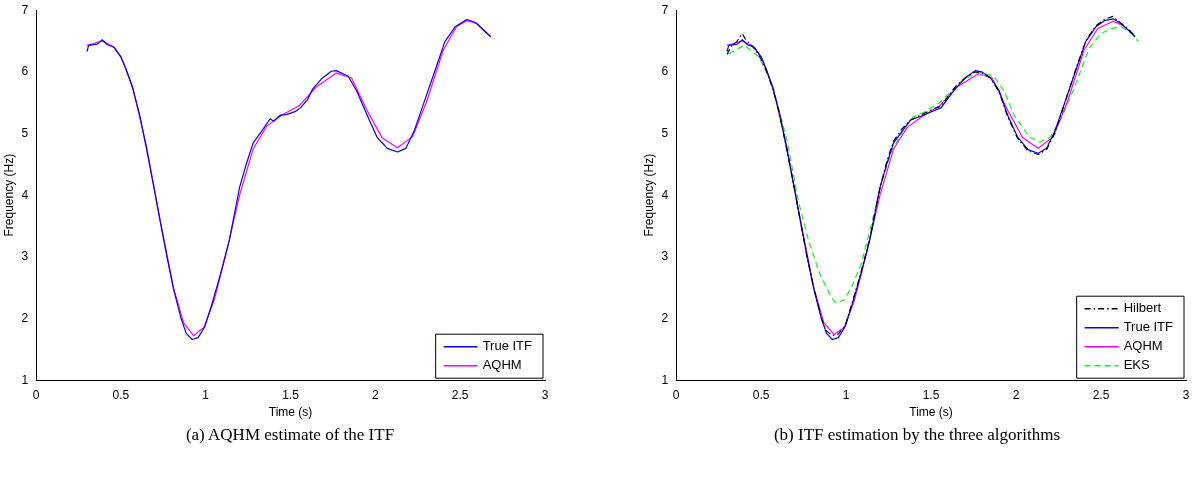  Describe the element at coordinates (290, 435) in the screenshot. I see `text: (a) AQHM estimate of the ITF` at that location.